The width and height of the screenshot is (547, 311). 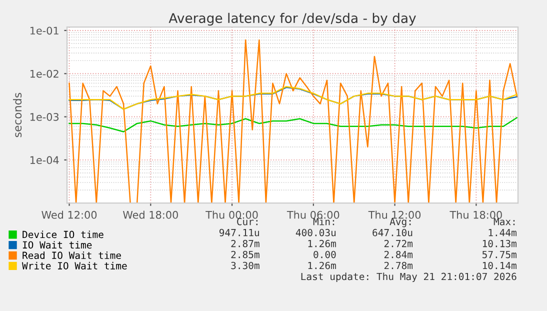 What do you see at coordinates (150, 214) in the screenshot?
I see `x-tick-label: Wed 18:00` at bounding box center [150, 214].